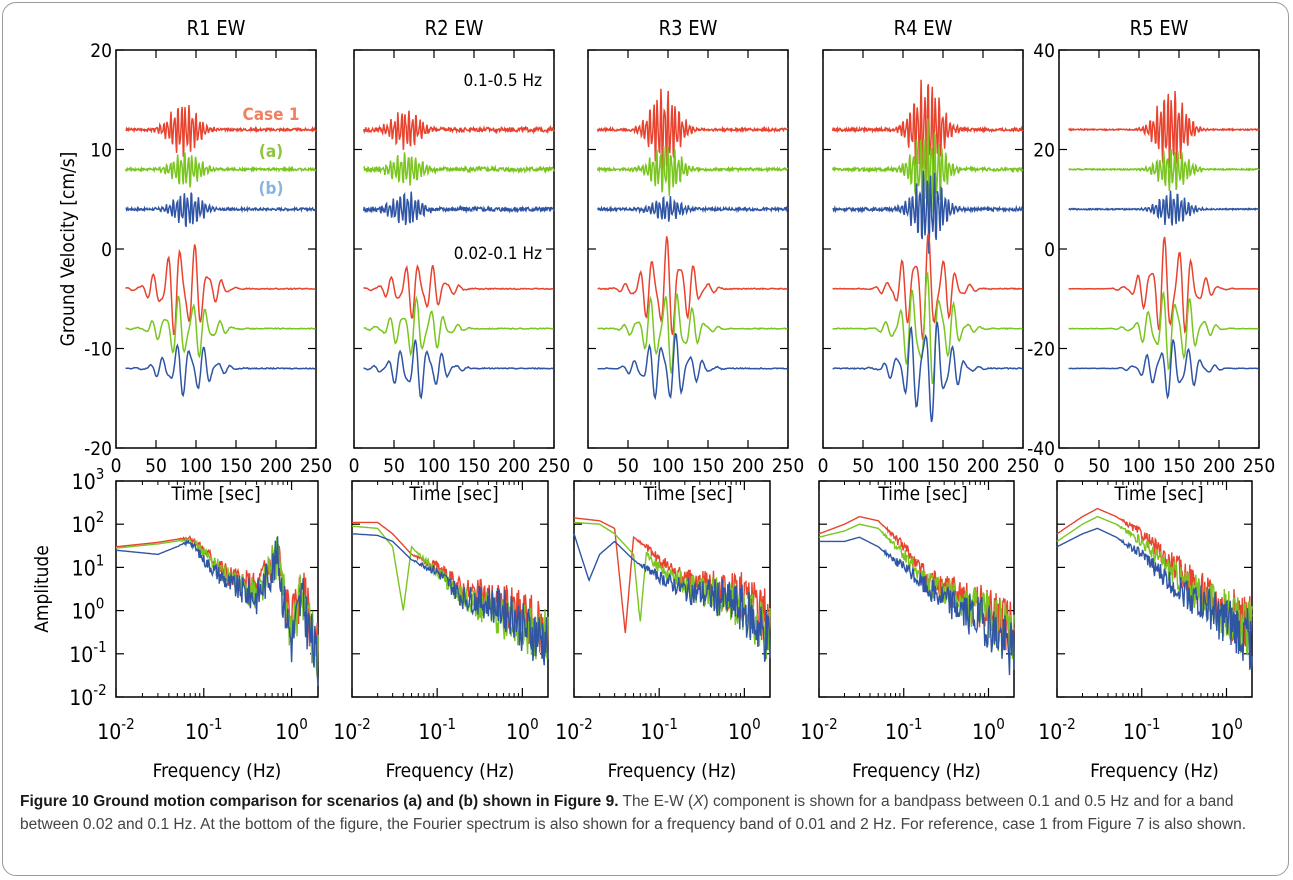  Describe the element at coordinates (68, 249) in the screenshot. I see `y-axis-label: Ground Velocity [cm/s]` at that location.